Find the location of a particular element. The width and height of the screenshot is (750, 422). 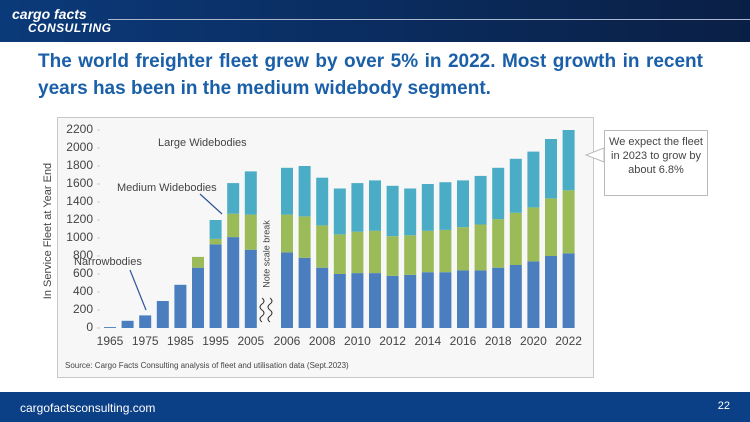

y-axis-label: In Service Fleet at Year End is located at coordinates (48, 231).